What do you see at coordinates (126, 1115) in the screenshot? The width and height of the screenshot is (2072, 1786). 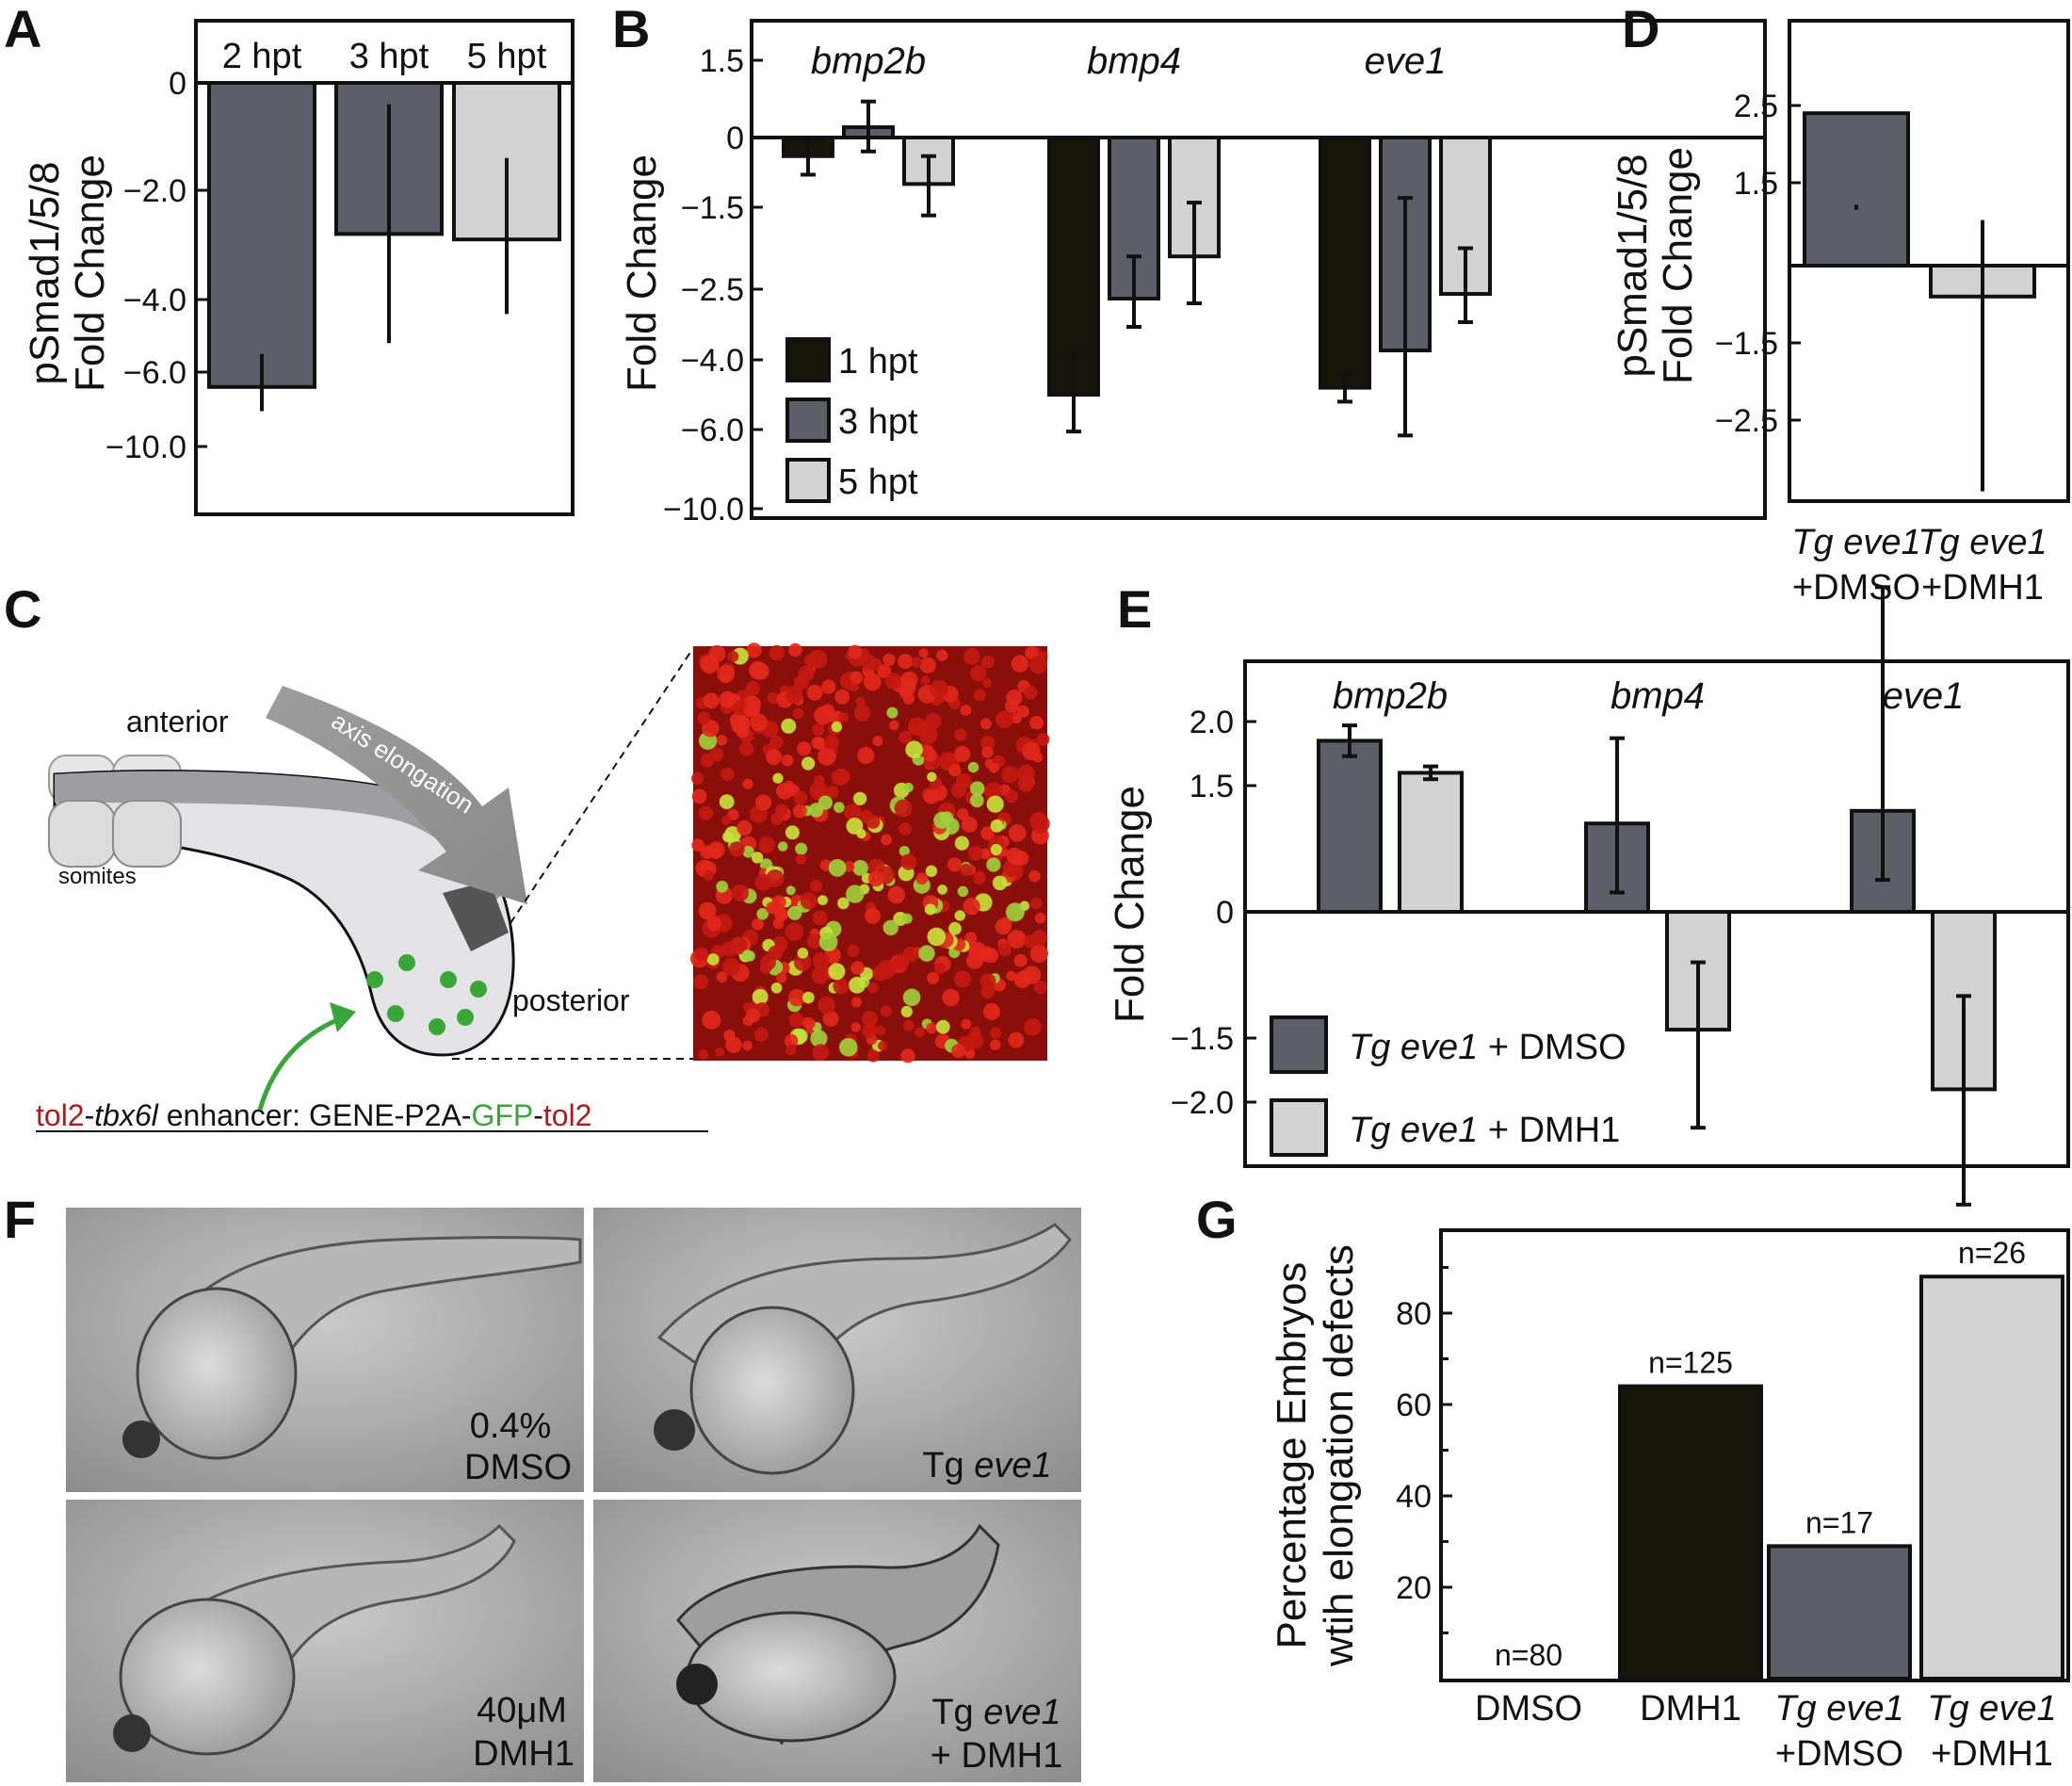 I see `construct-tbx6l: tbx6l` at bounding box center [126, 1115].